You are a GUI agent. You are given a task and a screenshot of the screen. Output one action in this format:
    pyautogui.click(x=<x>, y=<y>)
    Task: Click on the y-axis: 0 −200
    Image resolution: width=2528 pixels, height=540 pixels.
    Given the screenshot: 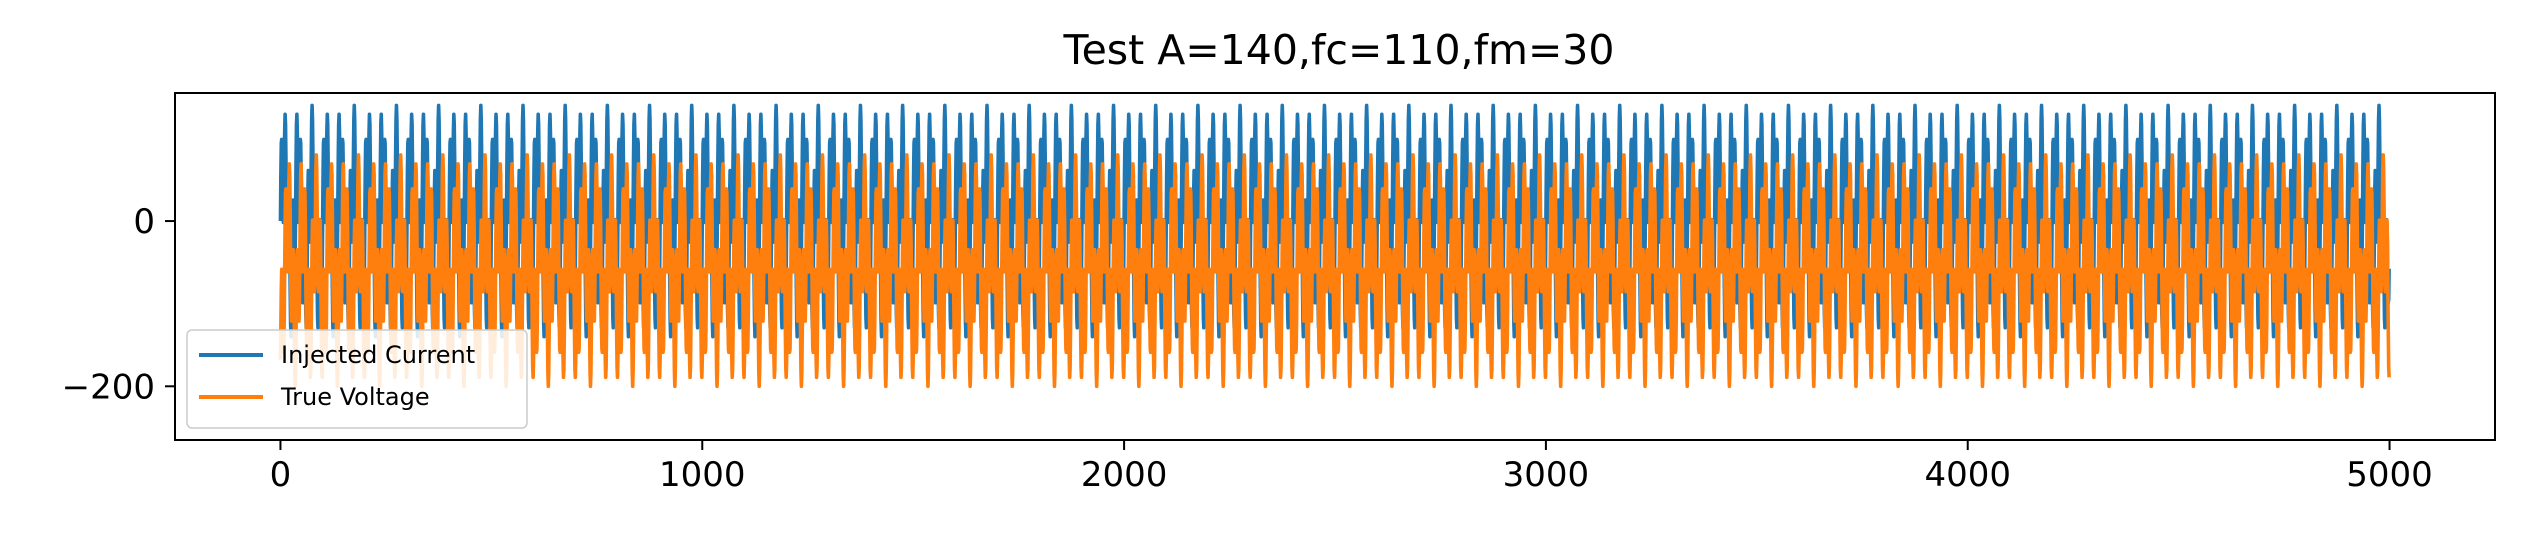 What is the action you would take?
    pyautogui.click(x=118, y=304)
    